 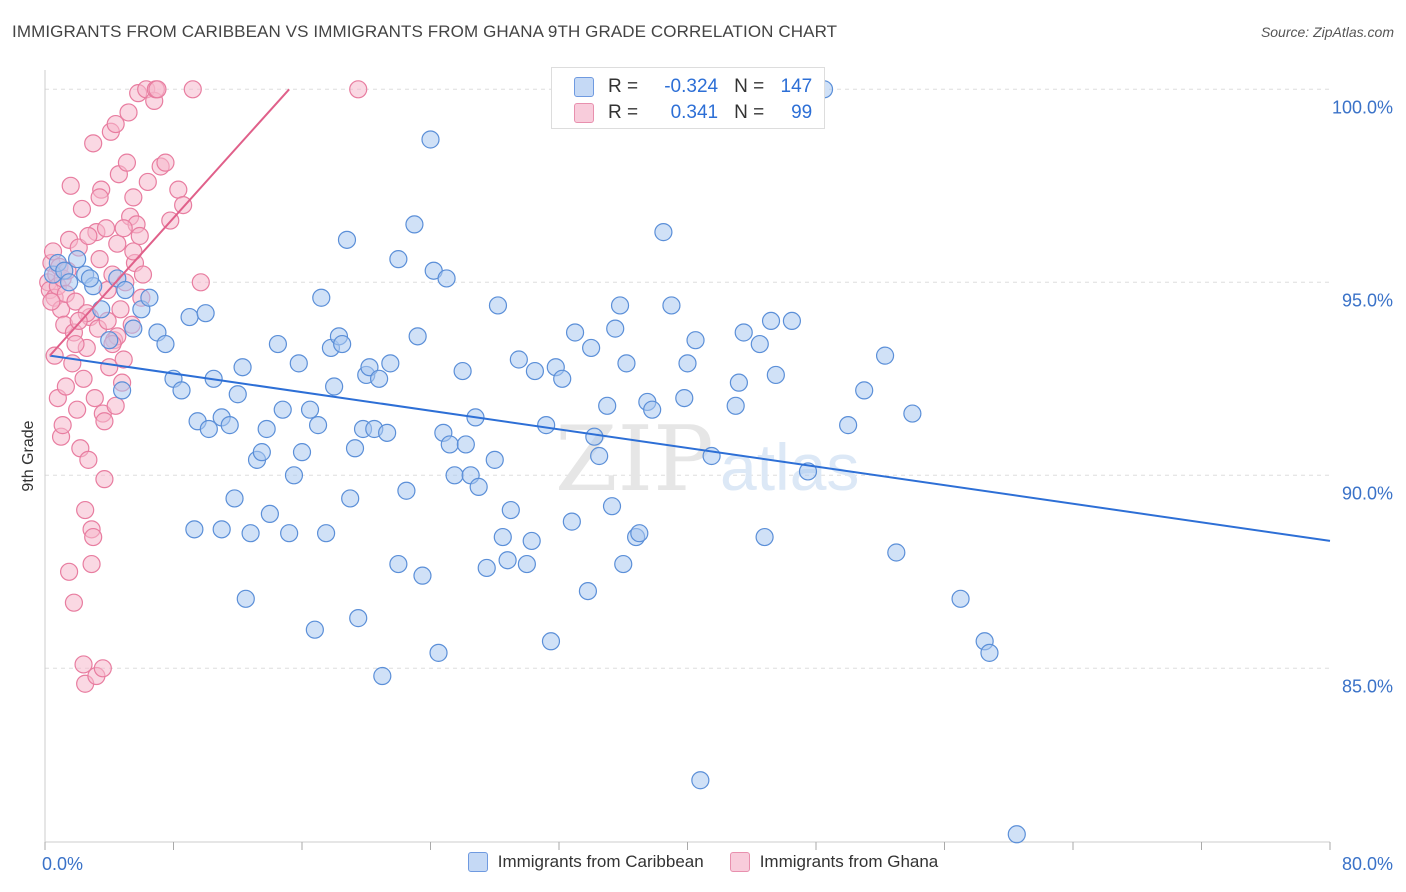 What do you see at coordinates (1367, 864) in the screenshot?
I see `x-tick-label: 80.0%` at bounding box center [1367, 864].